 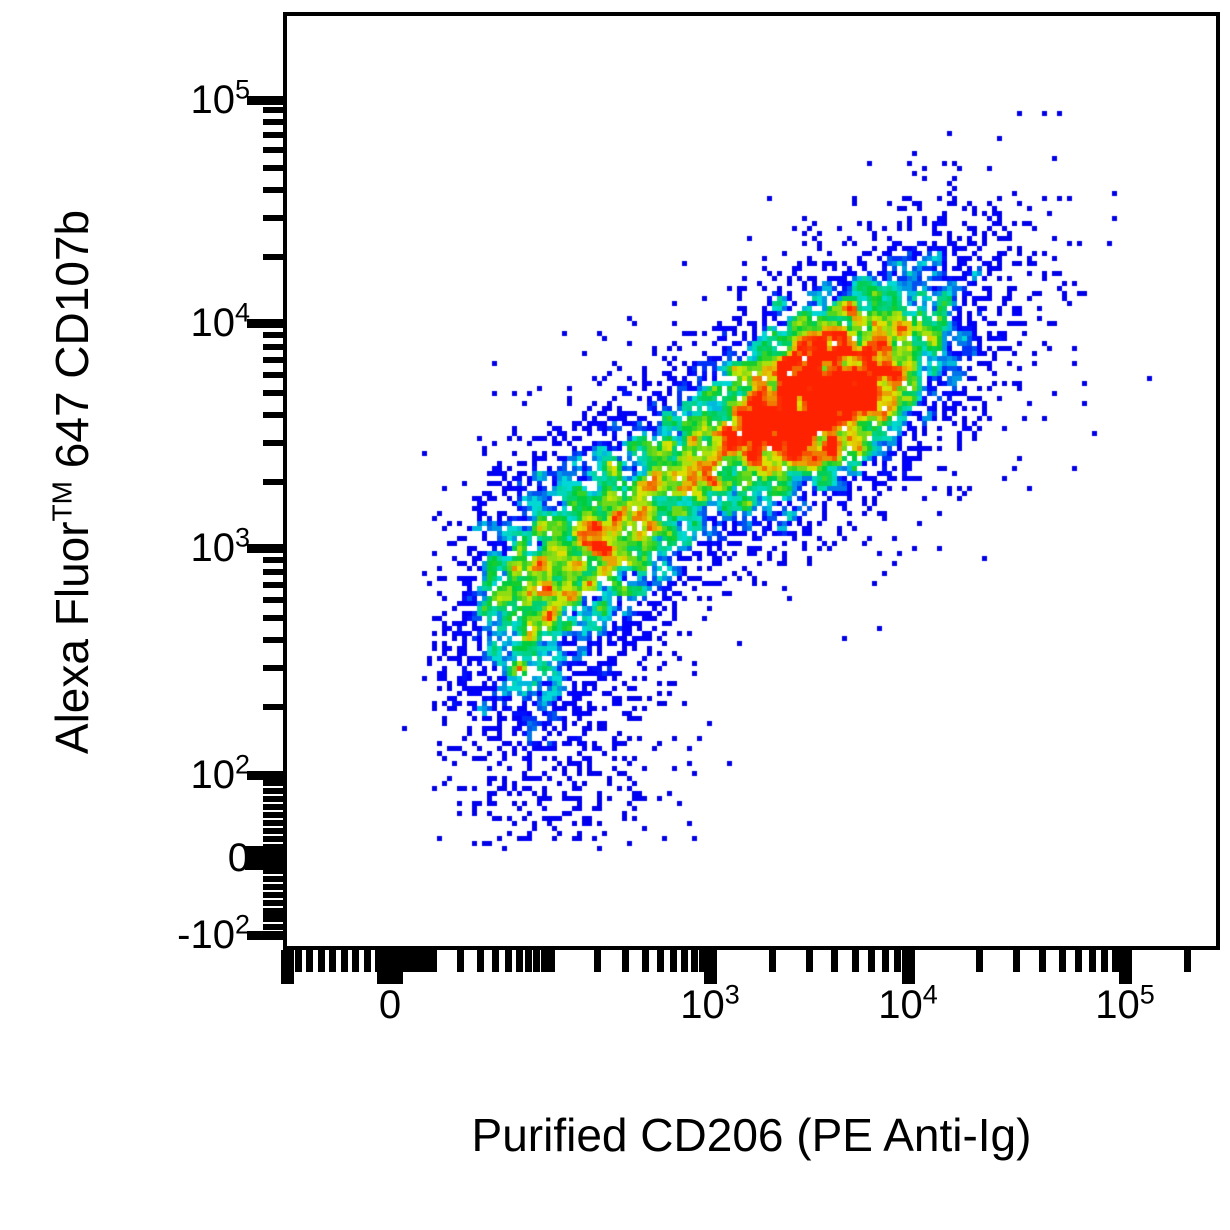 What do you see at coordinates (702, 1005) in the screenshot?
I see `x-tick-base-1e3: 10` at bounding box center [702, 1005].